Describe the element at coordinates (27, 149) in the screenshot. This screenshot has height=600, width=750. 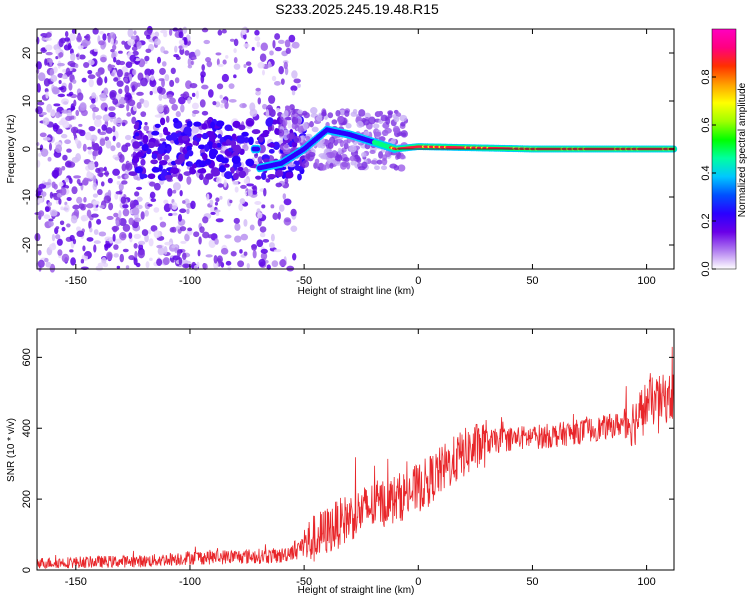
I see `y-tick-label: 0` at that location.